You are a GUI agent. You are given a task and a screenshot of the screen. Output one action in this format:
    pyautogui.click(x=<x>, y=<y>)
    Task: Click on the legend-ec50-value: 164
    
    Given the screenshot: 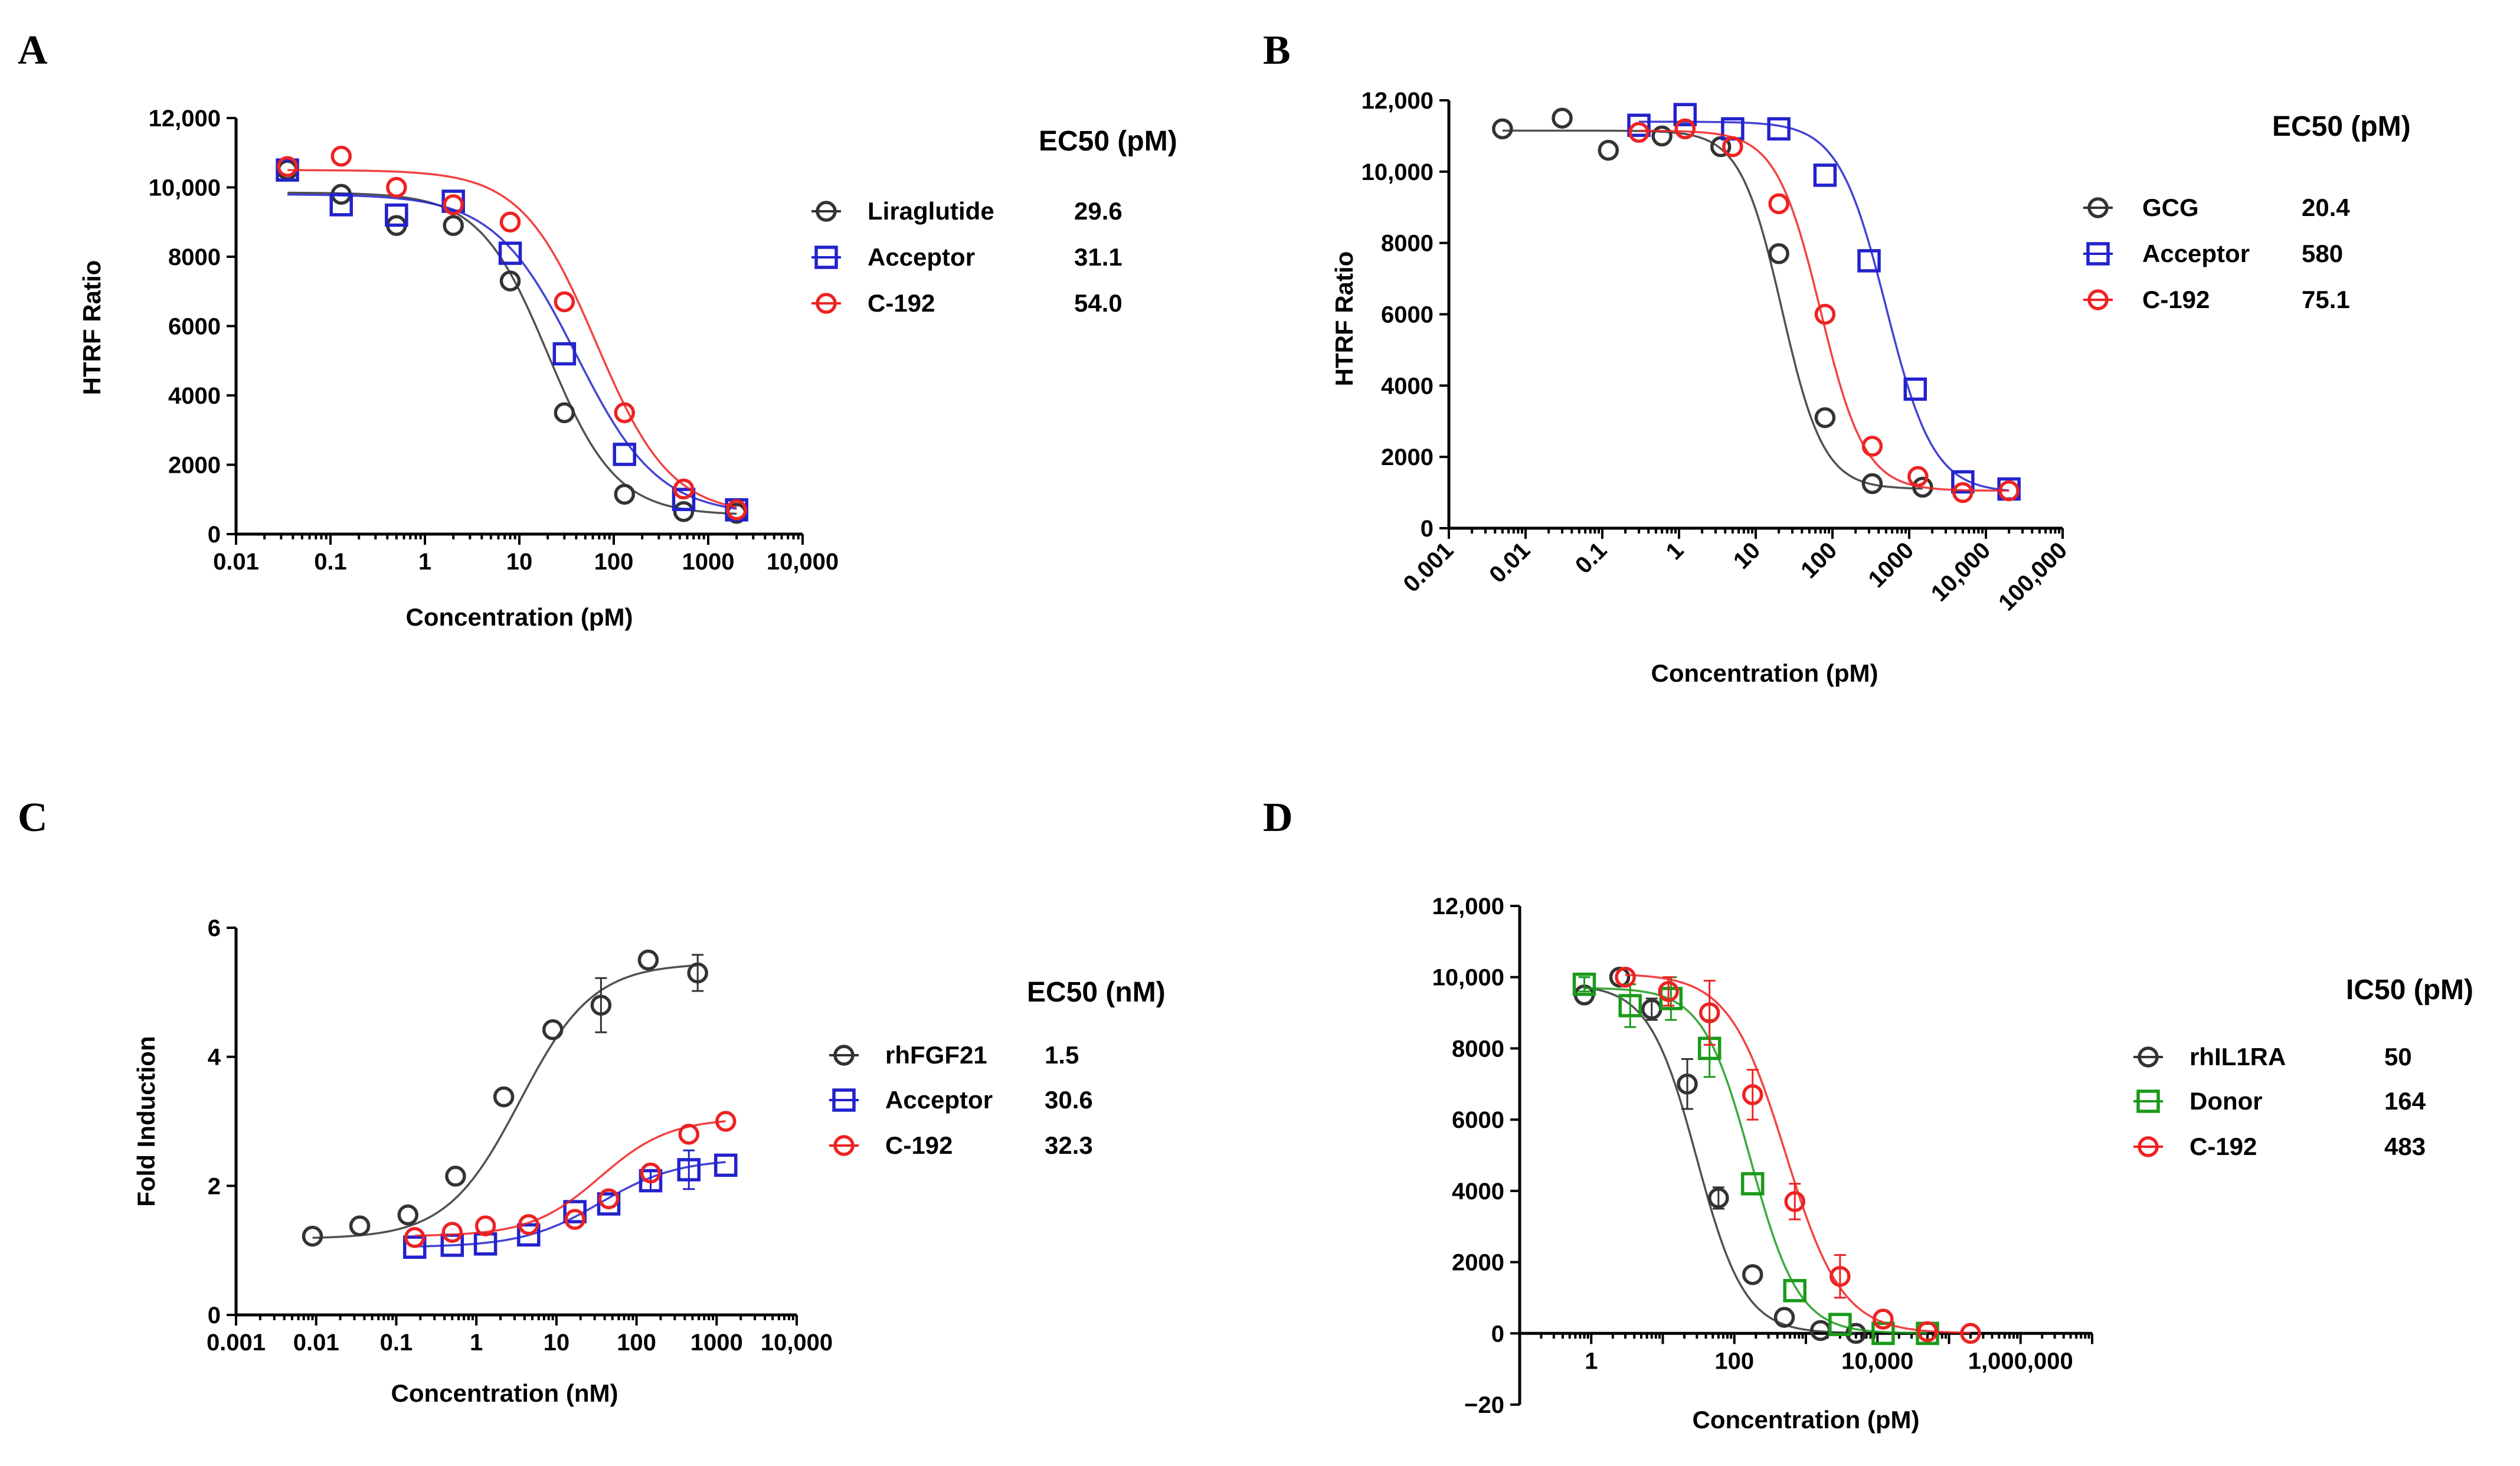 What is the action you would take?
    pyautogui.click(x=2405, y=1101)
    